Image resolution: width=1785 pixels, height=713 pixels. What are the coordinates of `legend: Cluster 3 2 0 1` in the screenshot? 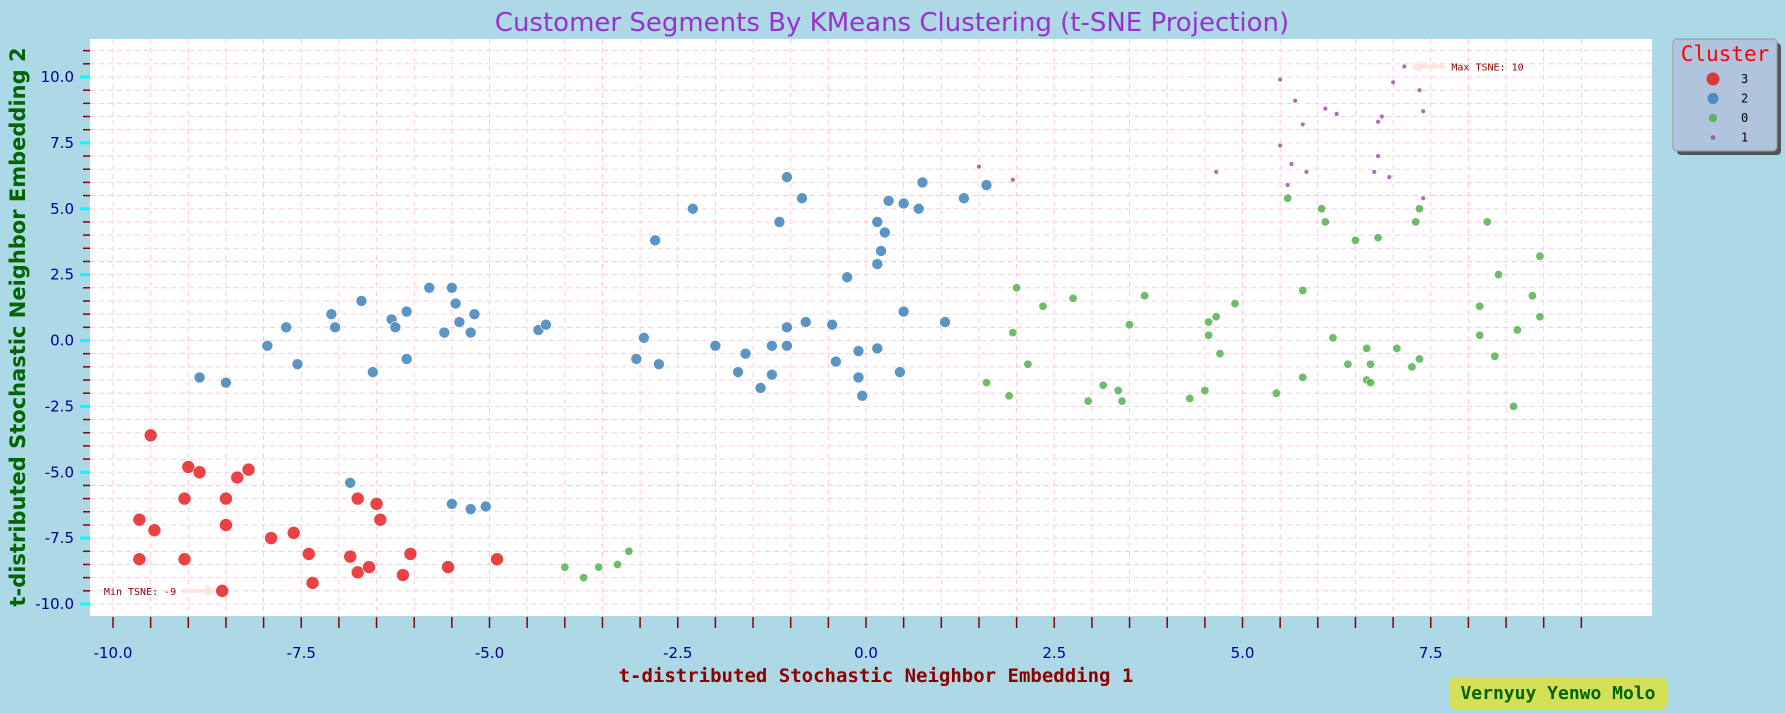 It's located at (1726, 96).